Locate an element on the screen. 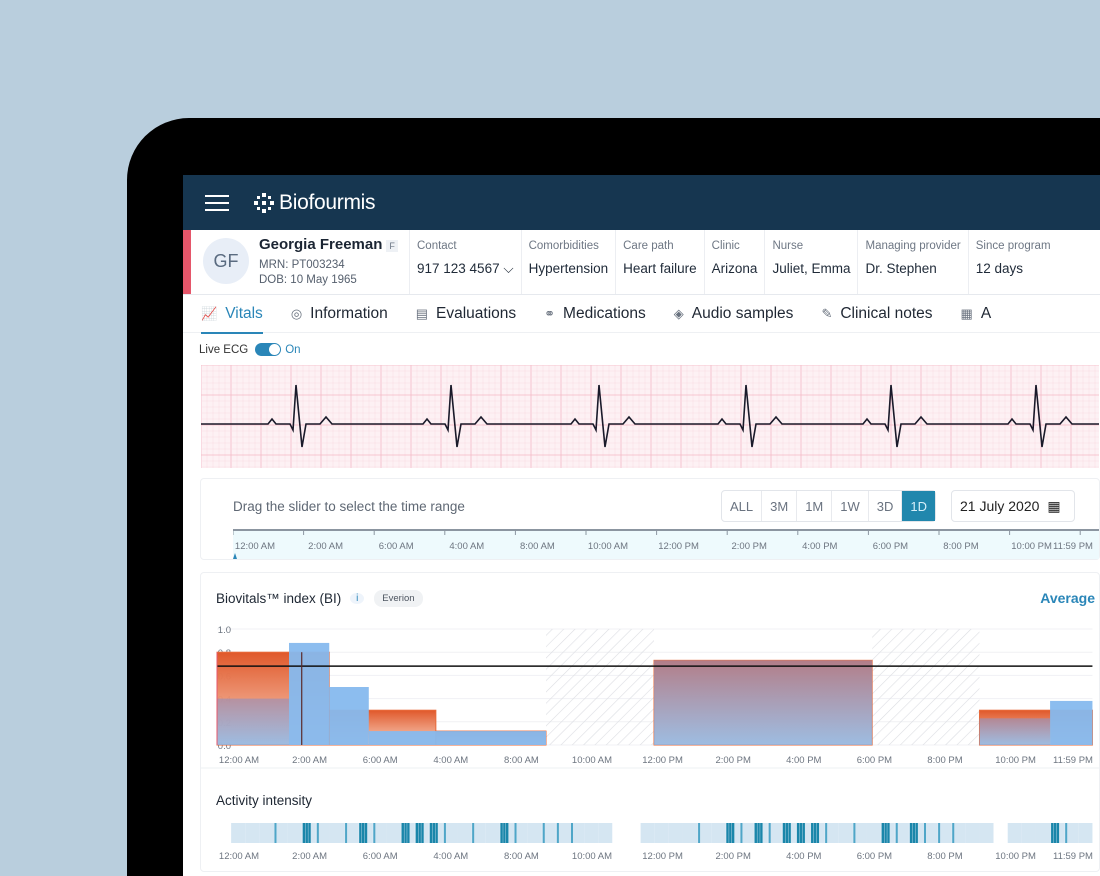 This screenshot has height=876, width=1100. range-option-3m: 3M is located at coordinates (778, 506).